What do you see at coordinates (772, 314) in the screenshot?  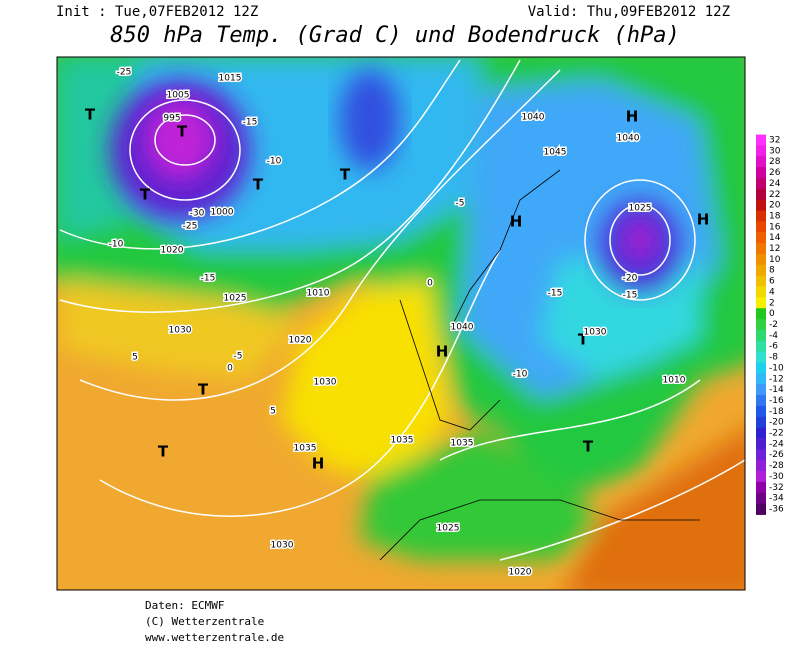 I see `legend-label: 0` at bounding box center [772, 314].